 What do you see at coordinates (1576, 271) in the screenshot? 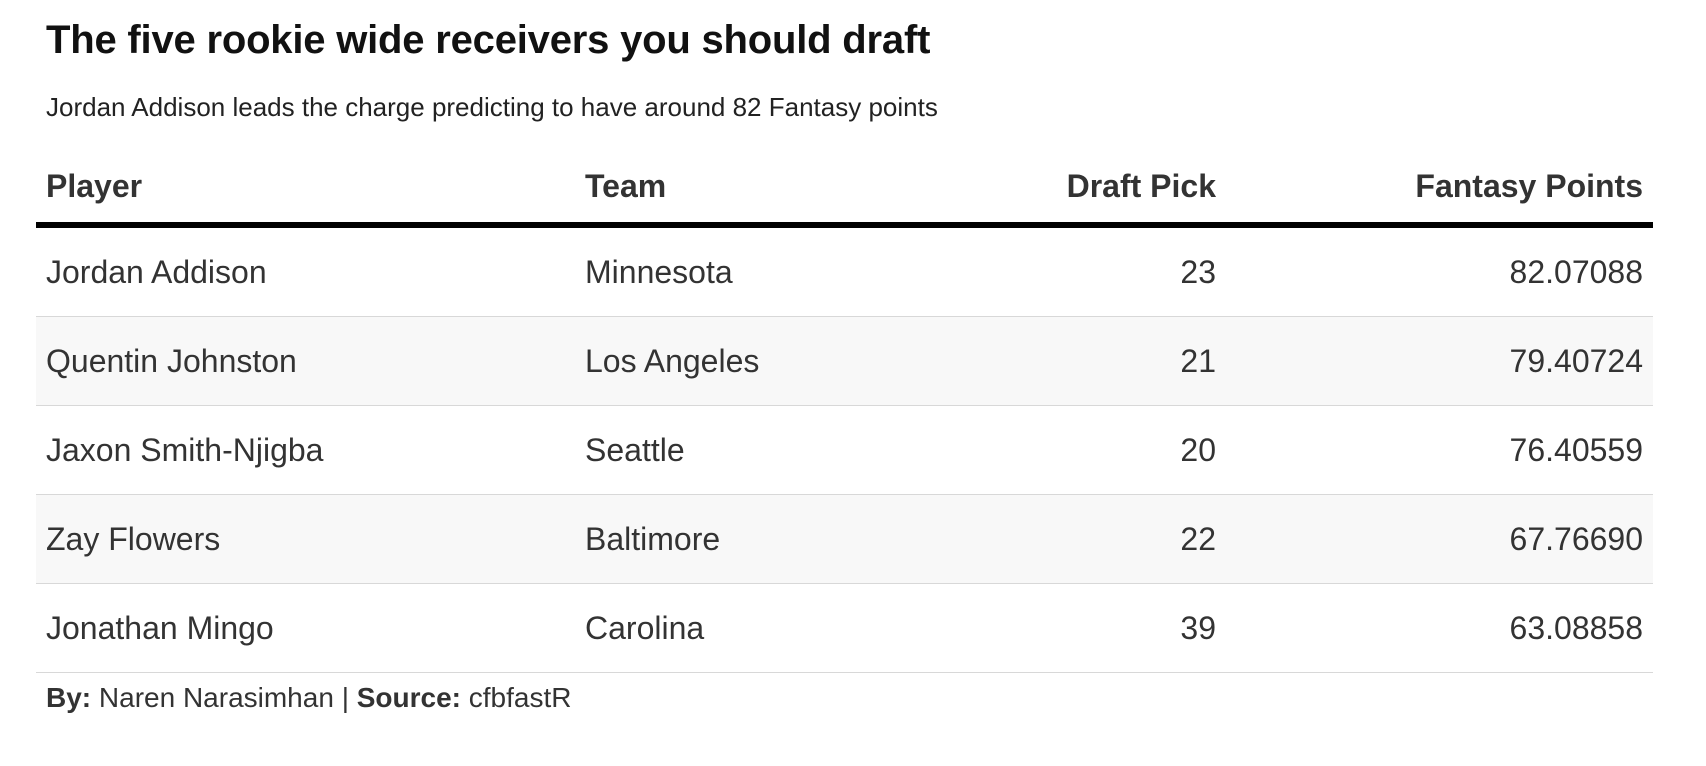
I see `fantasy-points-cell: 82.07088` at bounding box center [1576, 271].